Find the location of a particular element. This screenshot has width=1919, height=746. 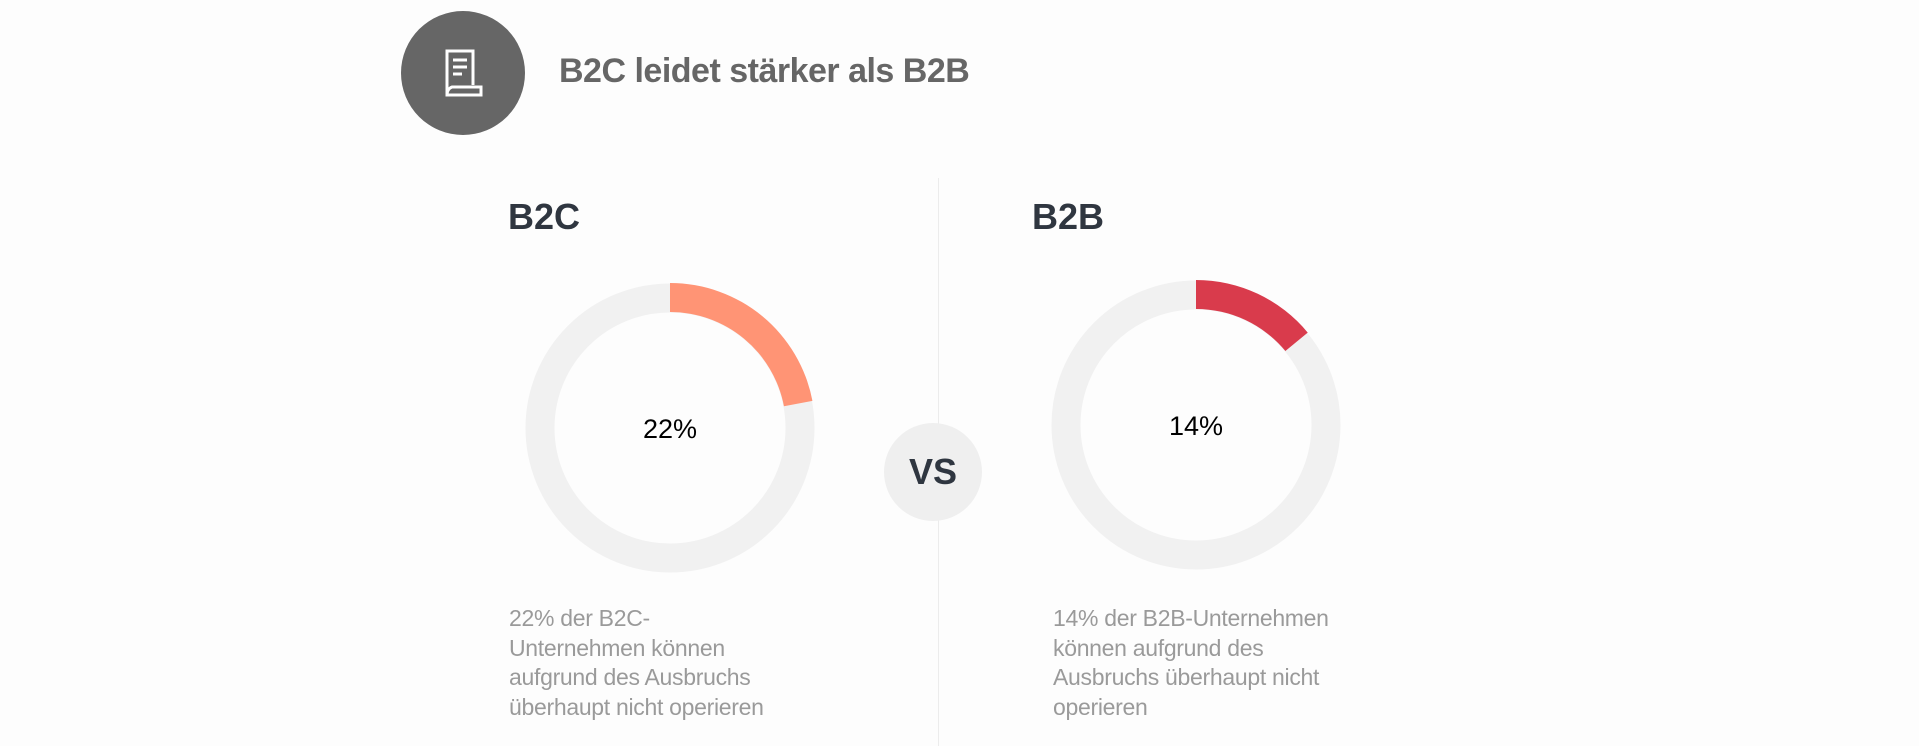

b2b-description-line: Ausbruchs überhaupt nicht is located at coordinates (1186, 677).